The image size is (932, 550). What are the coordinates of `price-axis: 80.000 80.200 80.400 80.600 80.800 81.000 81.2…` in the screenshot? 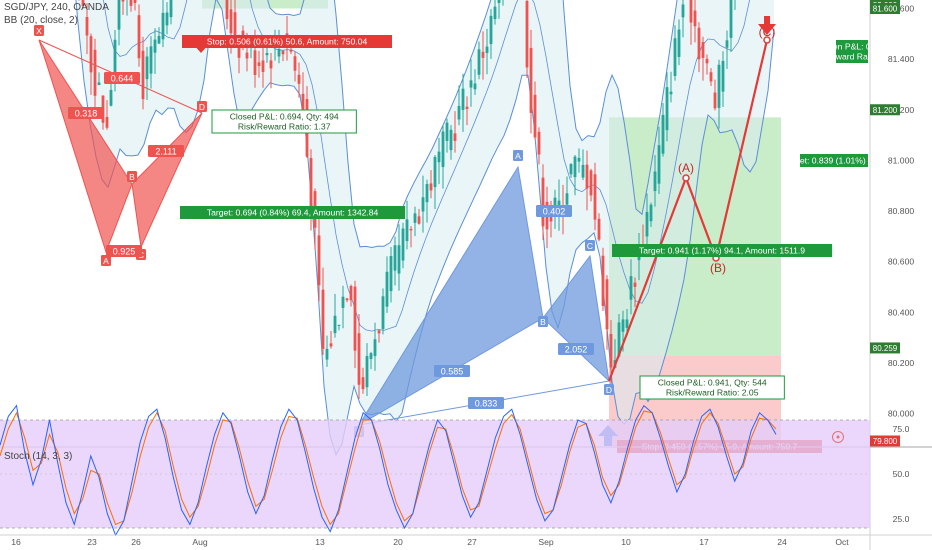 It's located at (900, 275).